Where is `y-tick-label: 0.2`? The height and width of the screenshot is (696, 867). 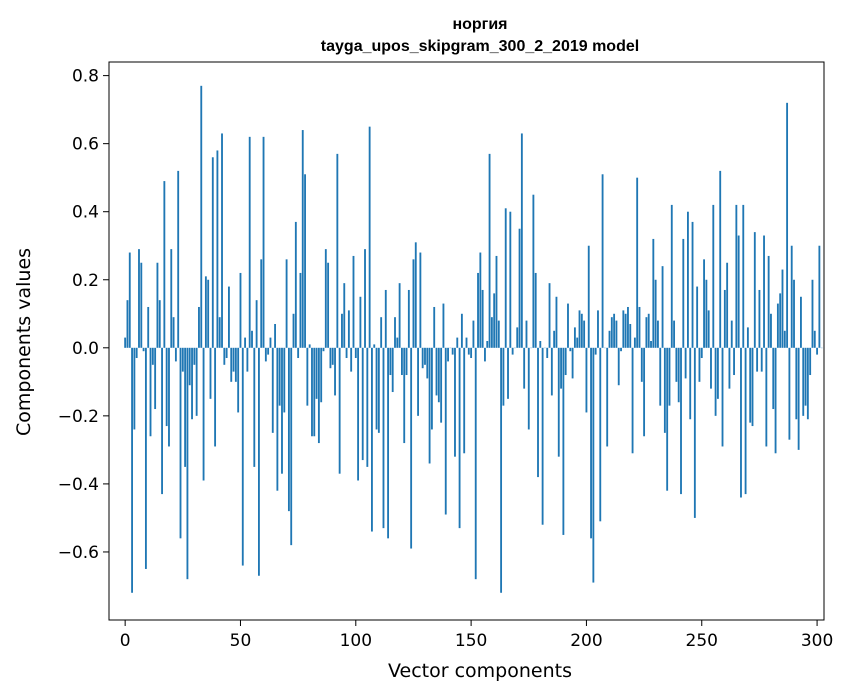
y-tick-label: 0.2 is located at coordinates (85, 281).